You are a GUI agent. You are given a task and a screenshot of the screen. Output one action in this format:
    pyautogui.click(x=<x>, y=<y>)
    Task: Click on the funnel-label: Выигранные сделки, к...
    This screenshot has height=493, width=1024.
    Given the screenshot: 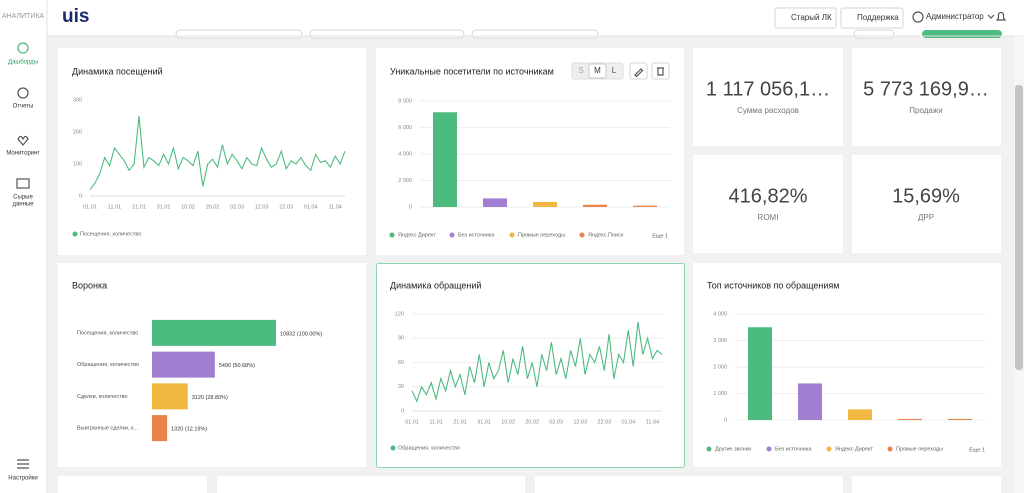 What is the action you would take?
    pyautogui.click(x=107, y=429)
    